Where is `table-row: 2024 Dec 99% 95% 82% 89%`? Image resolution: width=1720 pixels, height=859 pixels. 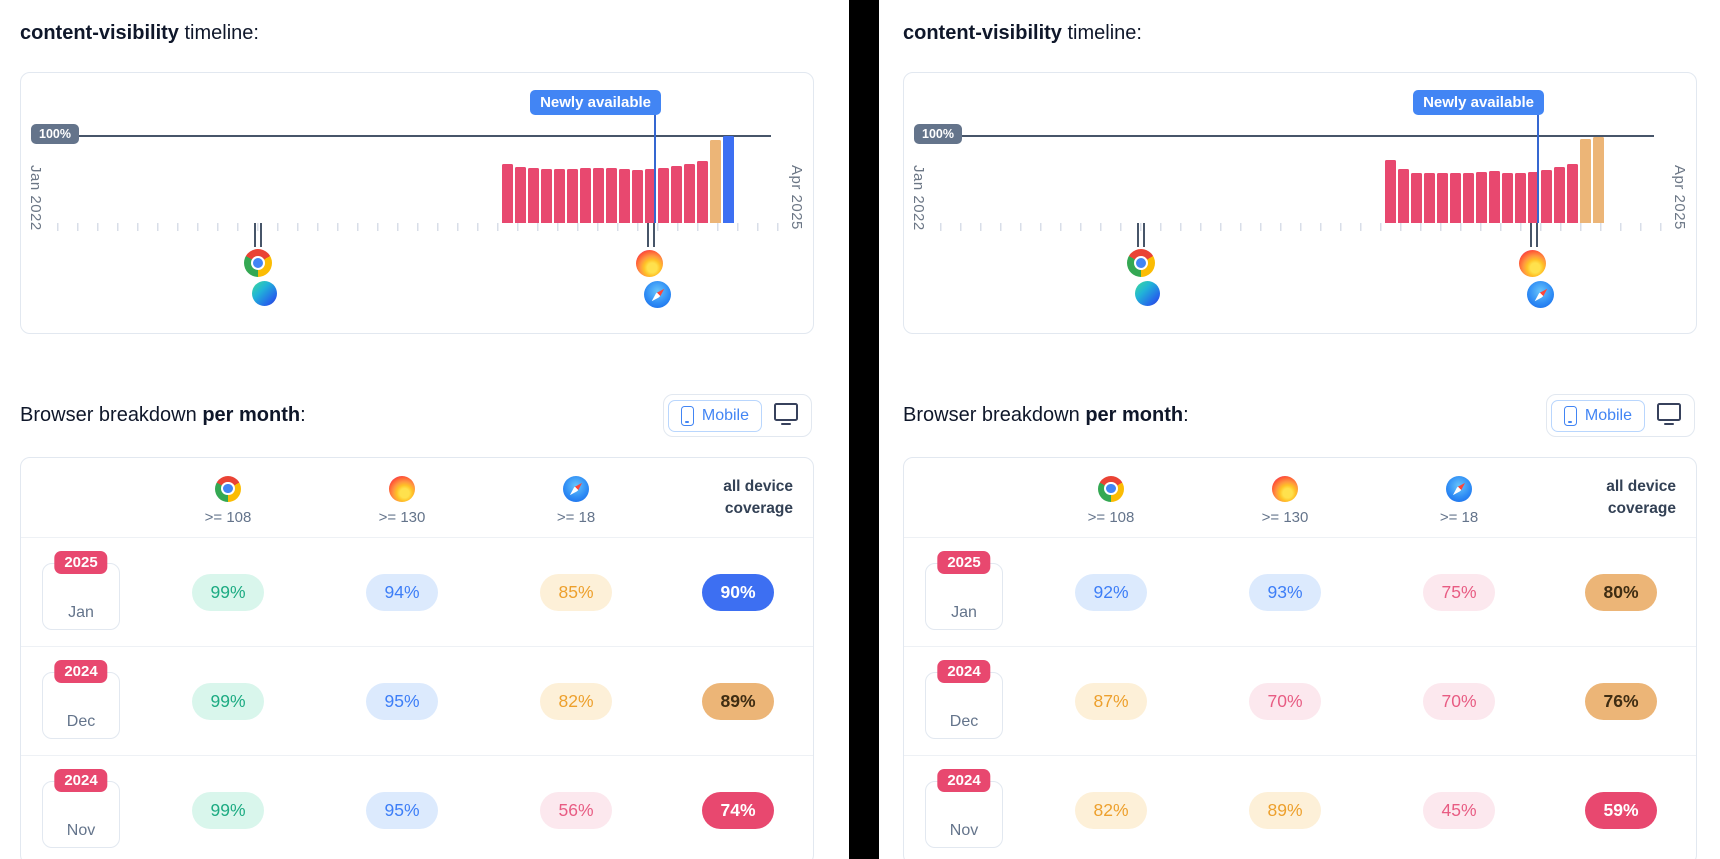 table-row: 2024 Dec 99% 95% 82% 89% is located at coordinates (417, 700).